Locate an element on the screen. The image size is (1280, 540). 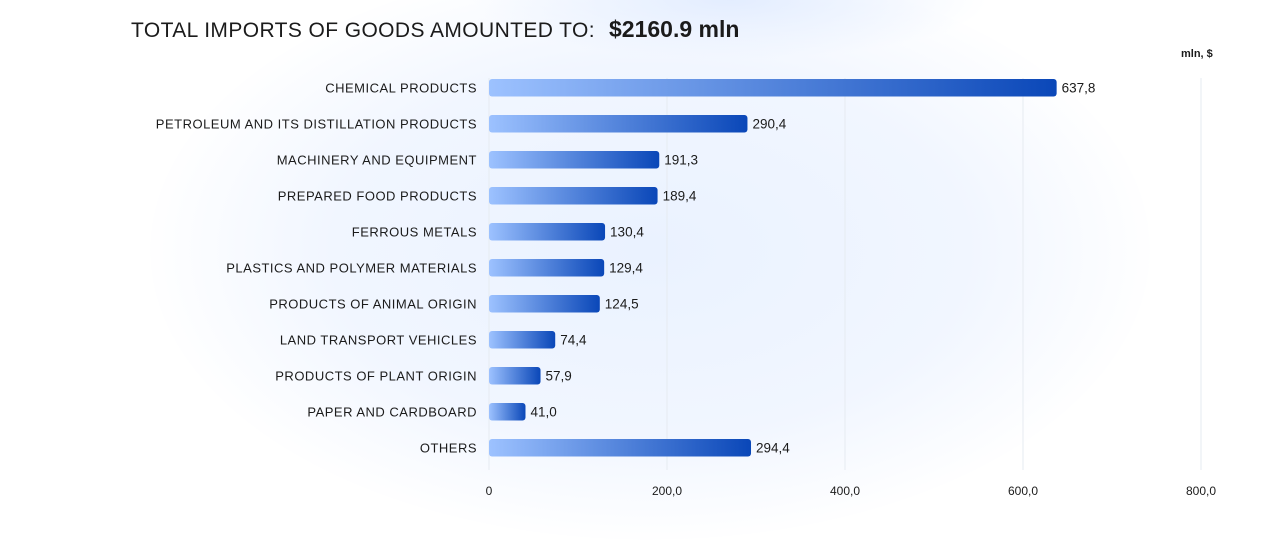
category-label: PAPER AND CARDBOARD is located at coordinates (392, 411).